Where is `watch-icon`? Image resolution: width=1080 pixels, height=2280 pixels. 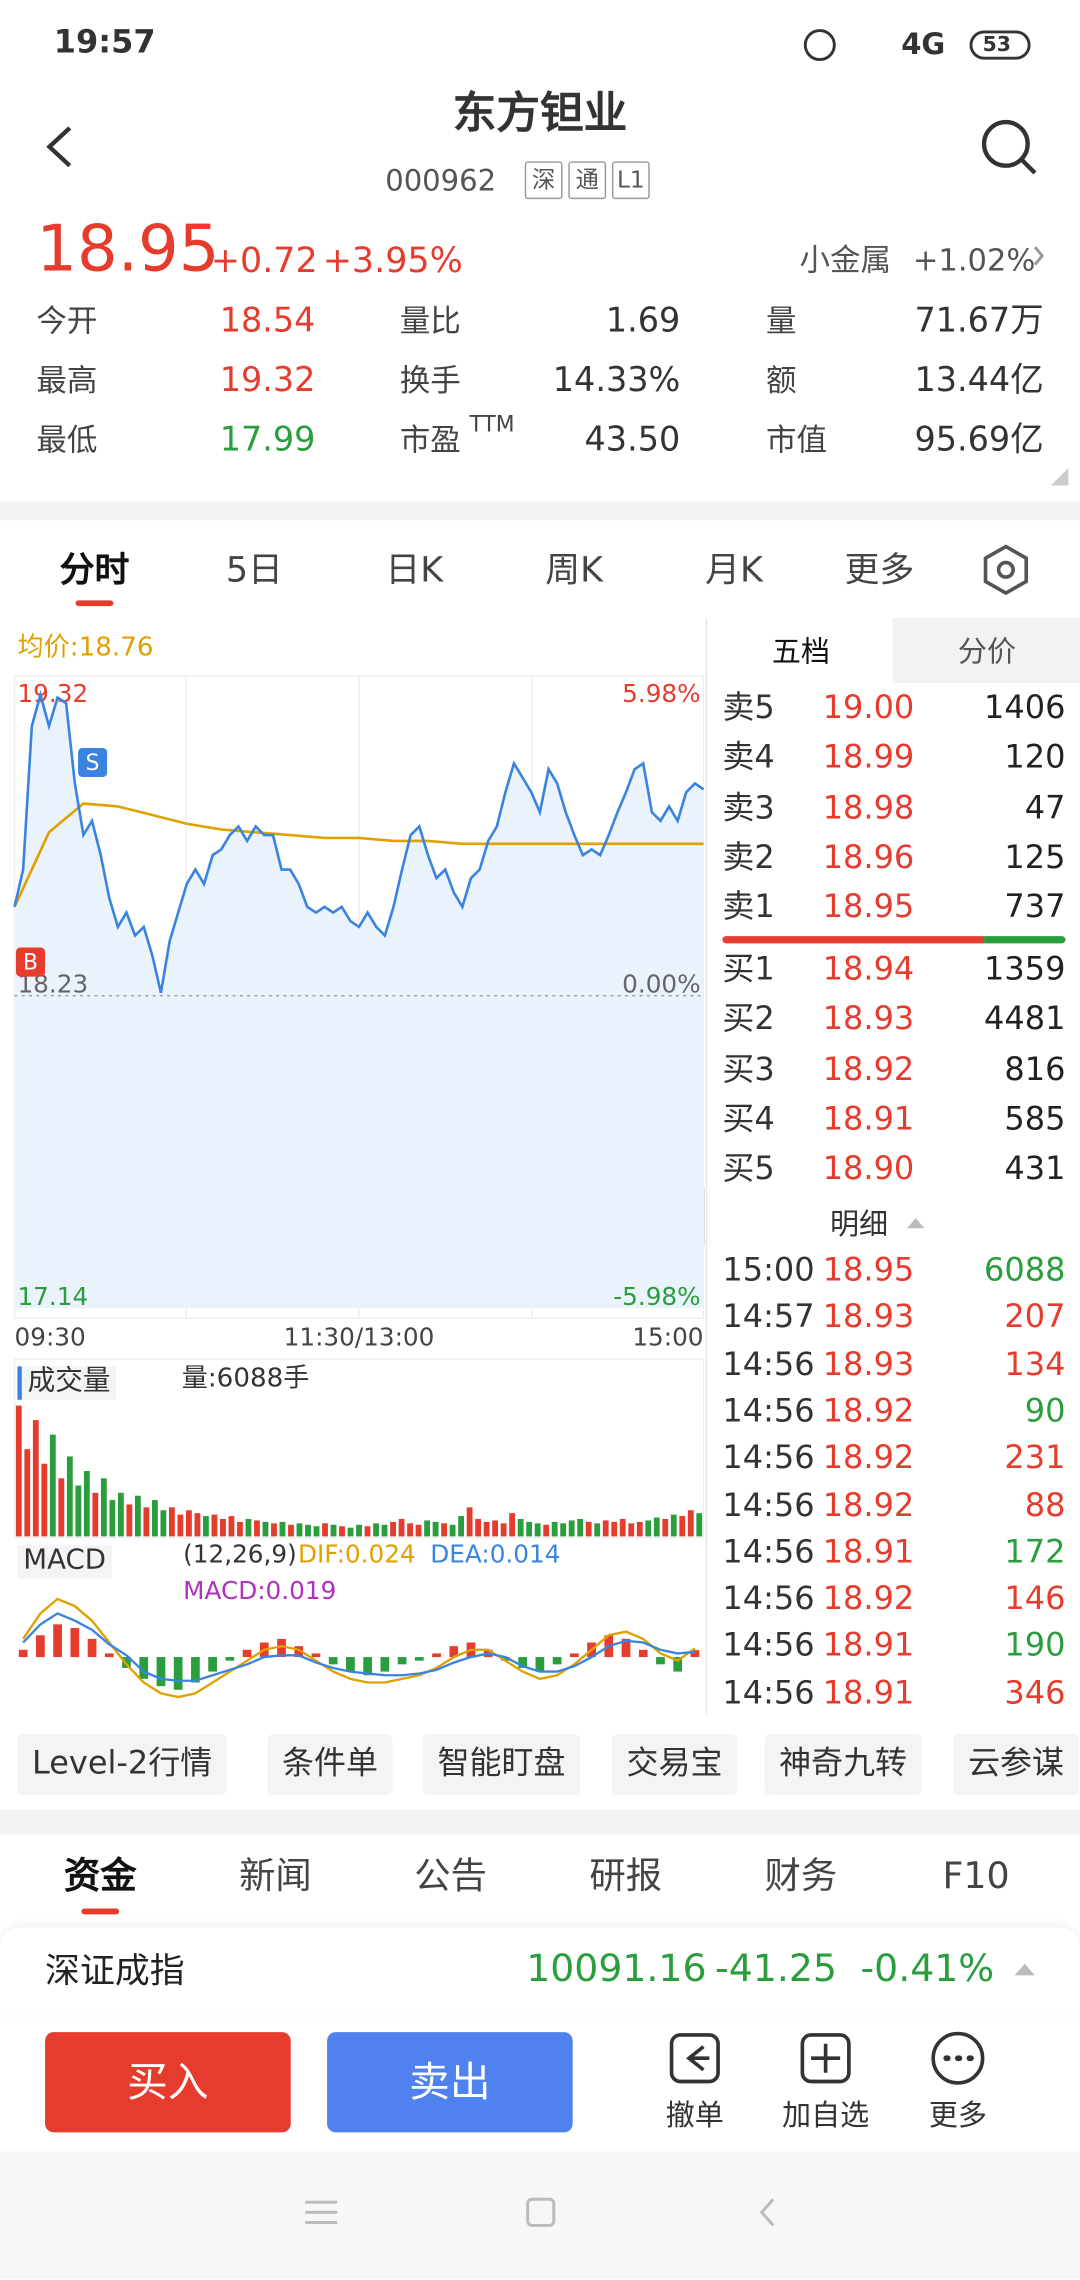
watch-icon is located at coordinates (825, 2058).